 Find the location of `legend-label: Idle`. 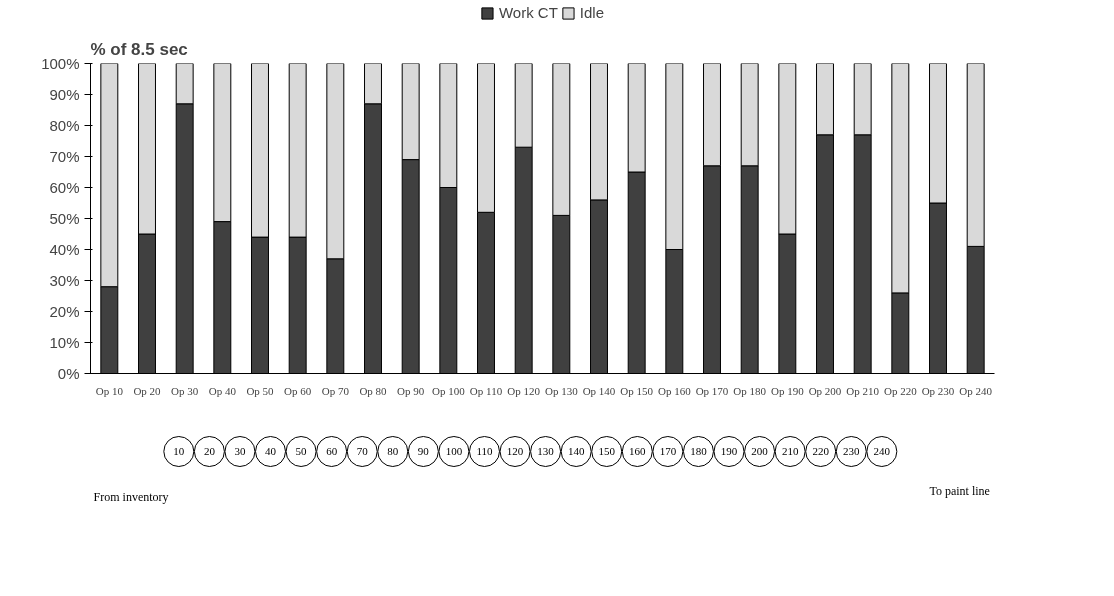

legend-label: Idle is located at coordinates (592, 12).